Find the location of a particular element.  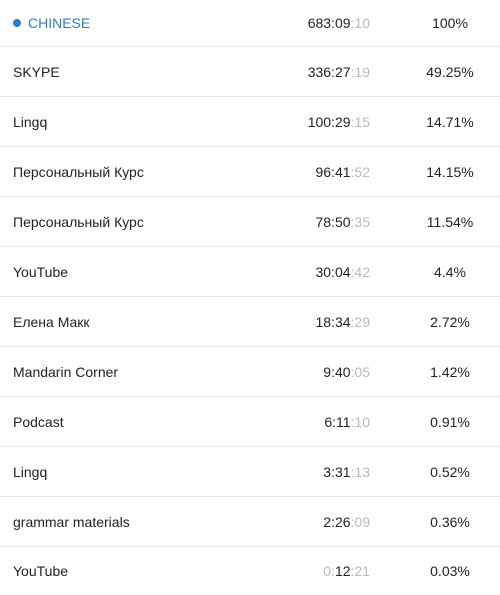

entry-percent: 2.72% is located at coordinates (450, 321).